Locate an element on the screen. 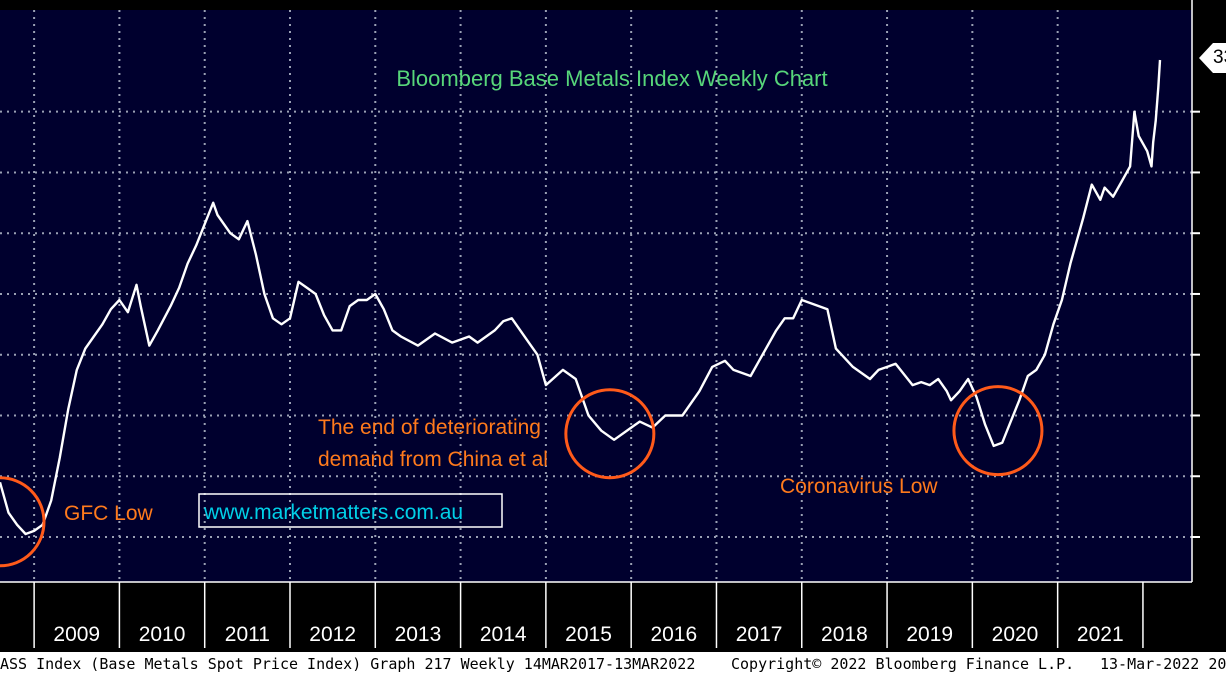 Image resolution: width=1226 pixels, height=690 pixels. x-tick-label: 2019 is located at coordinates (929, 634).